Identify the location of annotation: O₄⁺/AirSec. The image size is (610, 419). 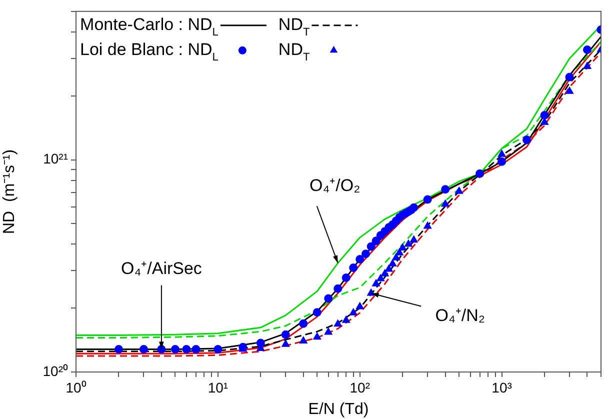
(161, 268).